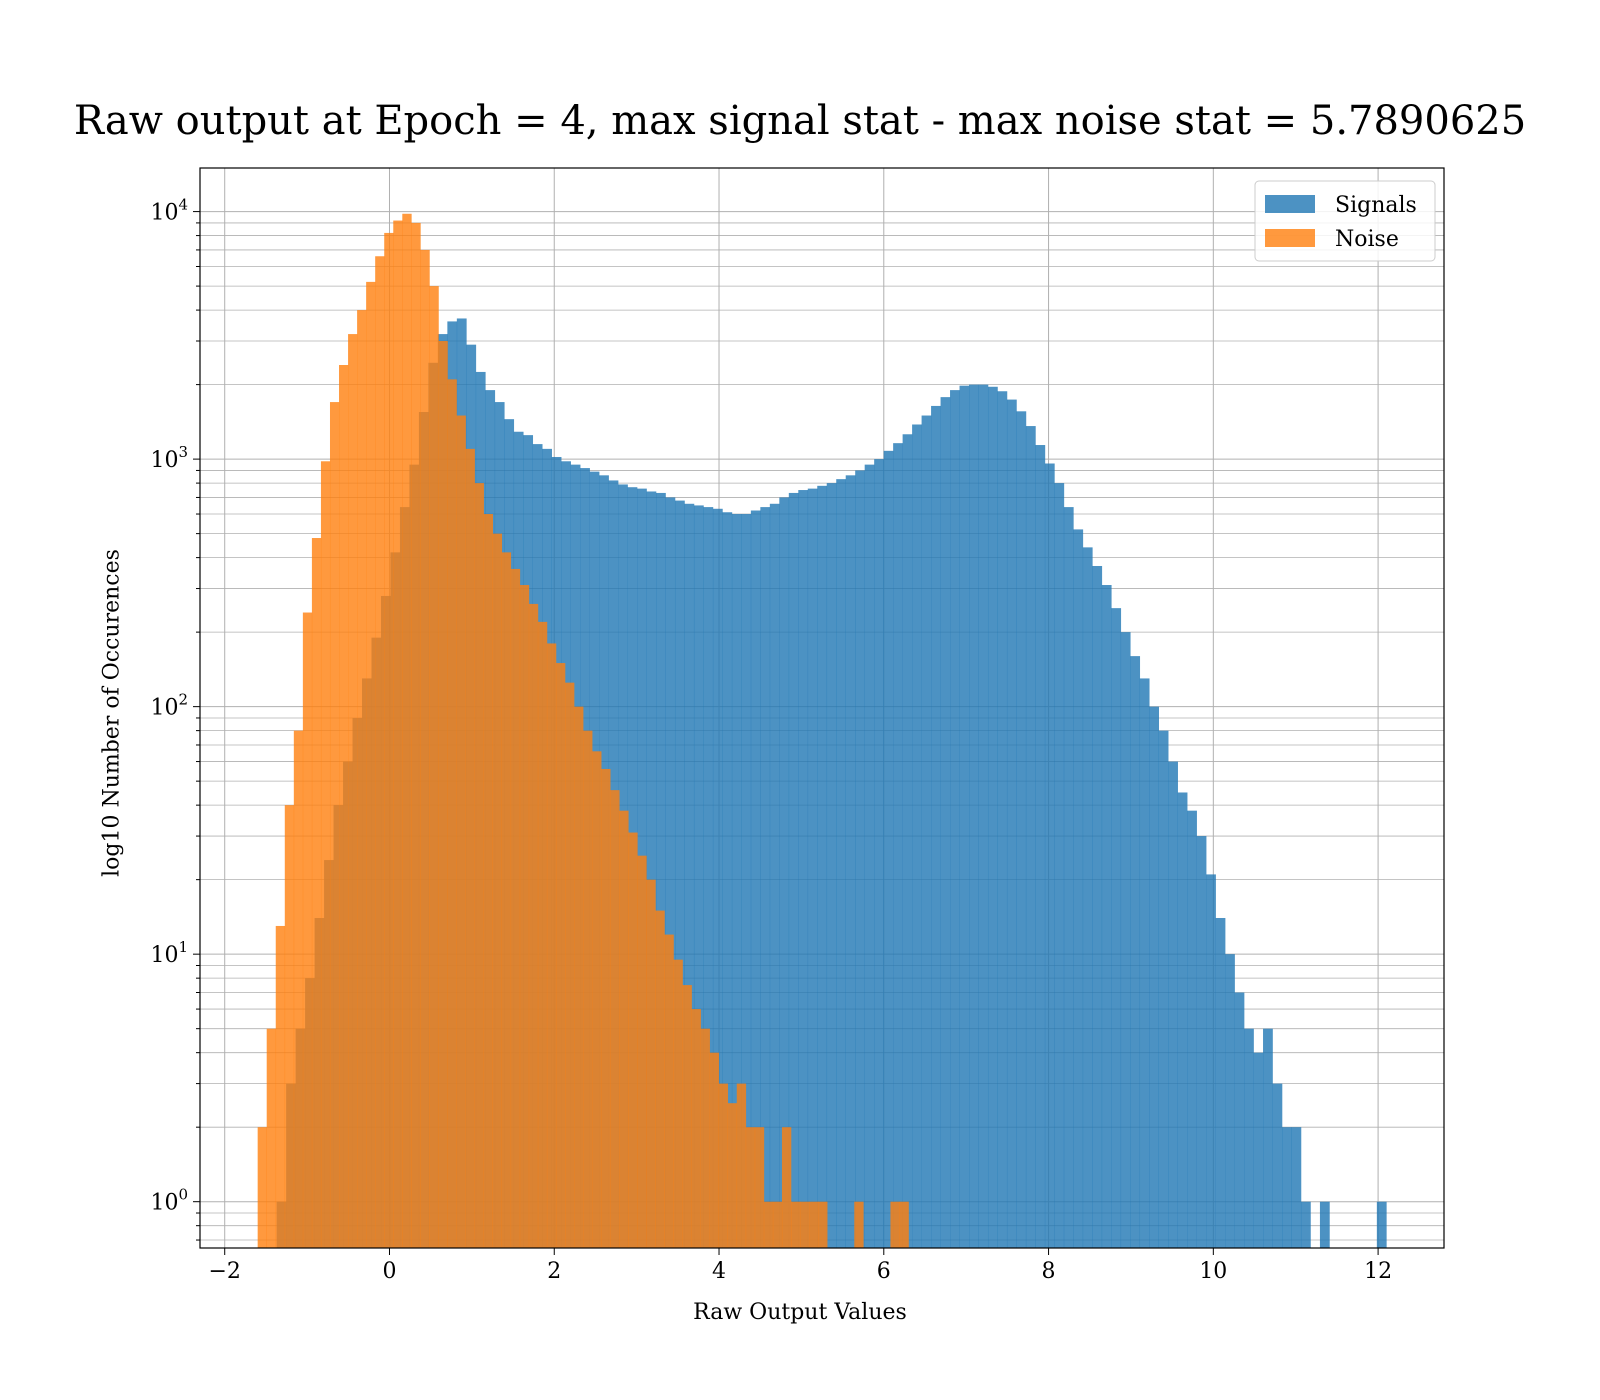  I want to click on legend-swatch-signals, so click(1290, 204).